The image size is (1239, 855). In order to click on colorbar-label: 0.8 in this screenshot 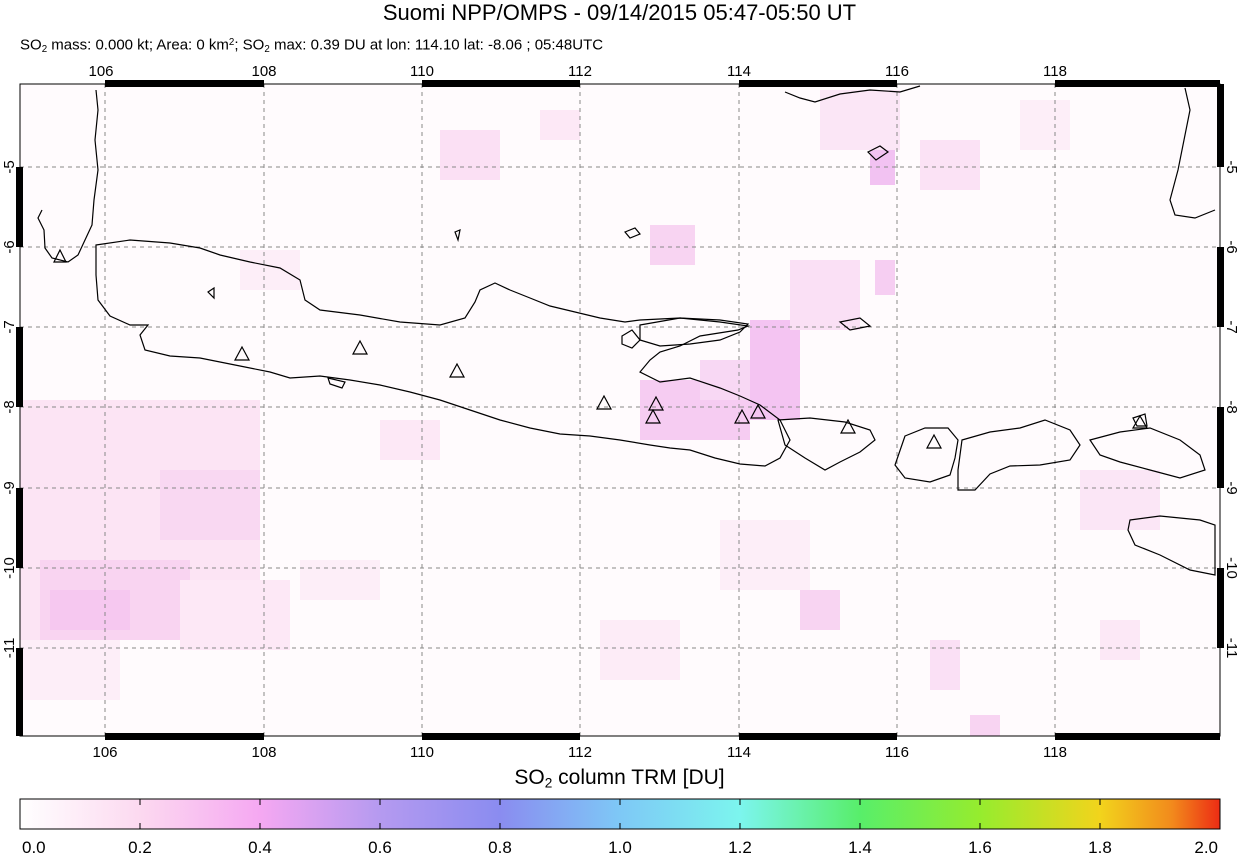, I will do `click(500, 846)`.